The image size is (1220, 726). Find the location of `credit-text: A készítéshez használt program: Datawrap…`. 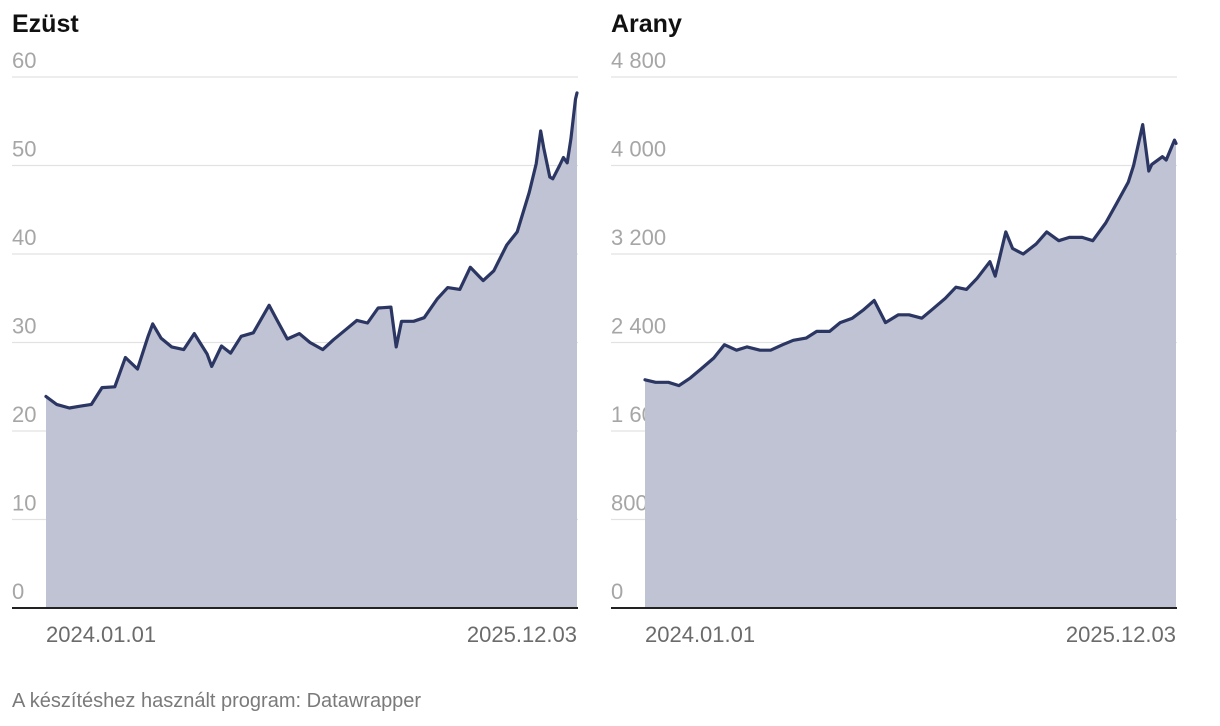

credit-text: A készítéshez használt program: Datawrap… is located at coordinates (217, 701).